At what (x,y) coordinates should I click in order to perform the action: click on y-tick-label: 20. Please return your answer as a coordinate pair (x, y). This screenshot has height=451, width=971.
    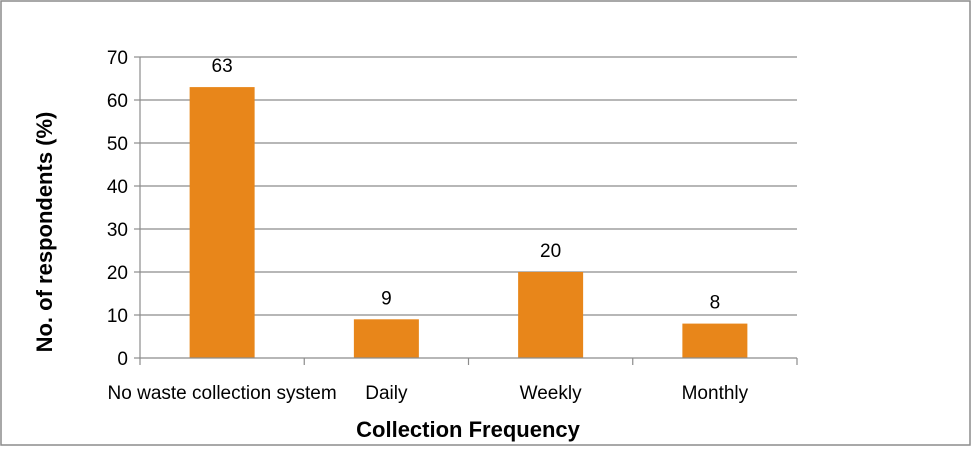
    Looking at the image, I should click on (117, 273).